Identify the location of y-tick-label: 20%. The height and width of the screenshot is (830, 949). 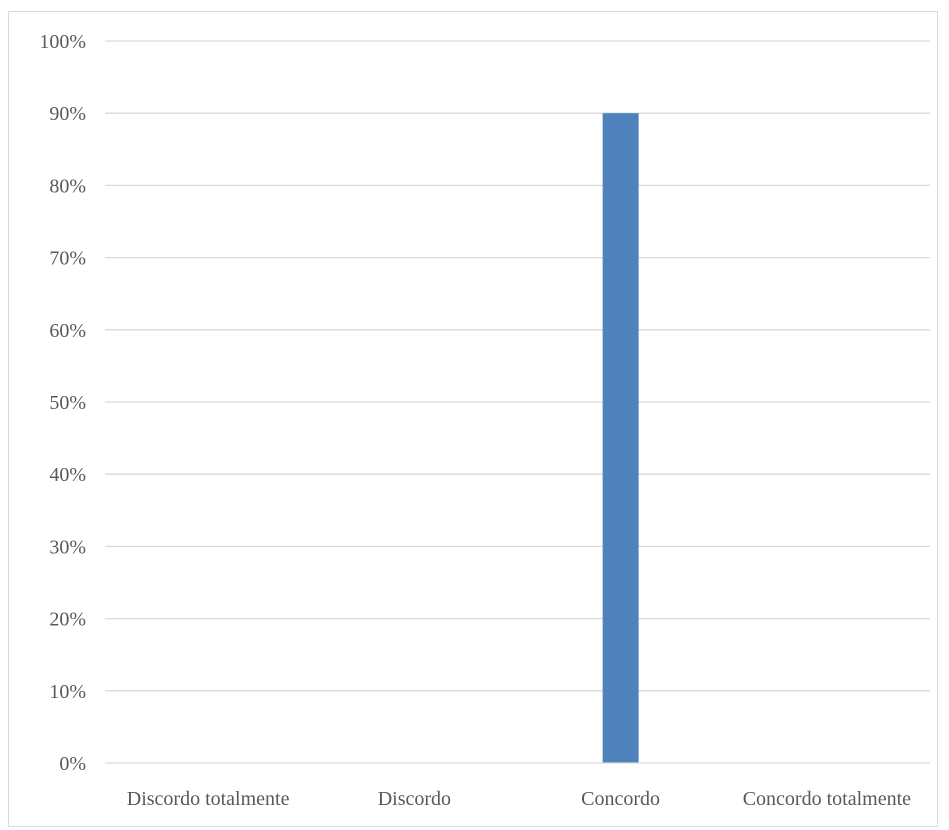
(67, 620).